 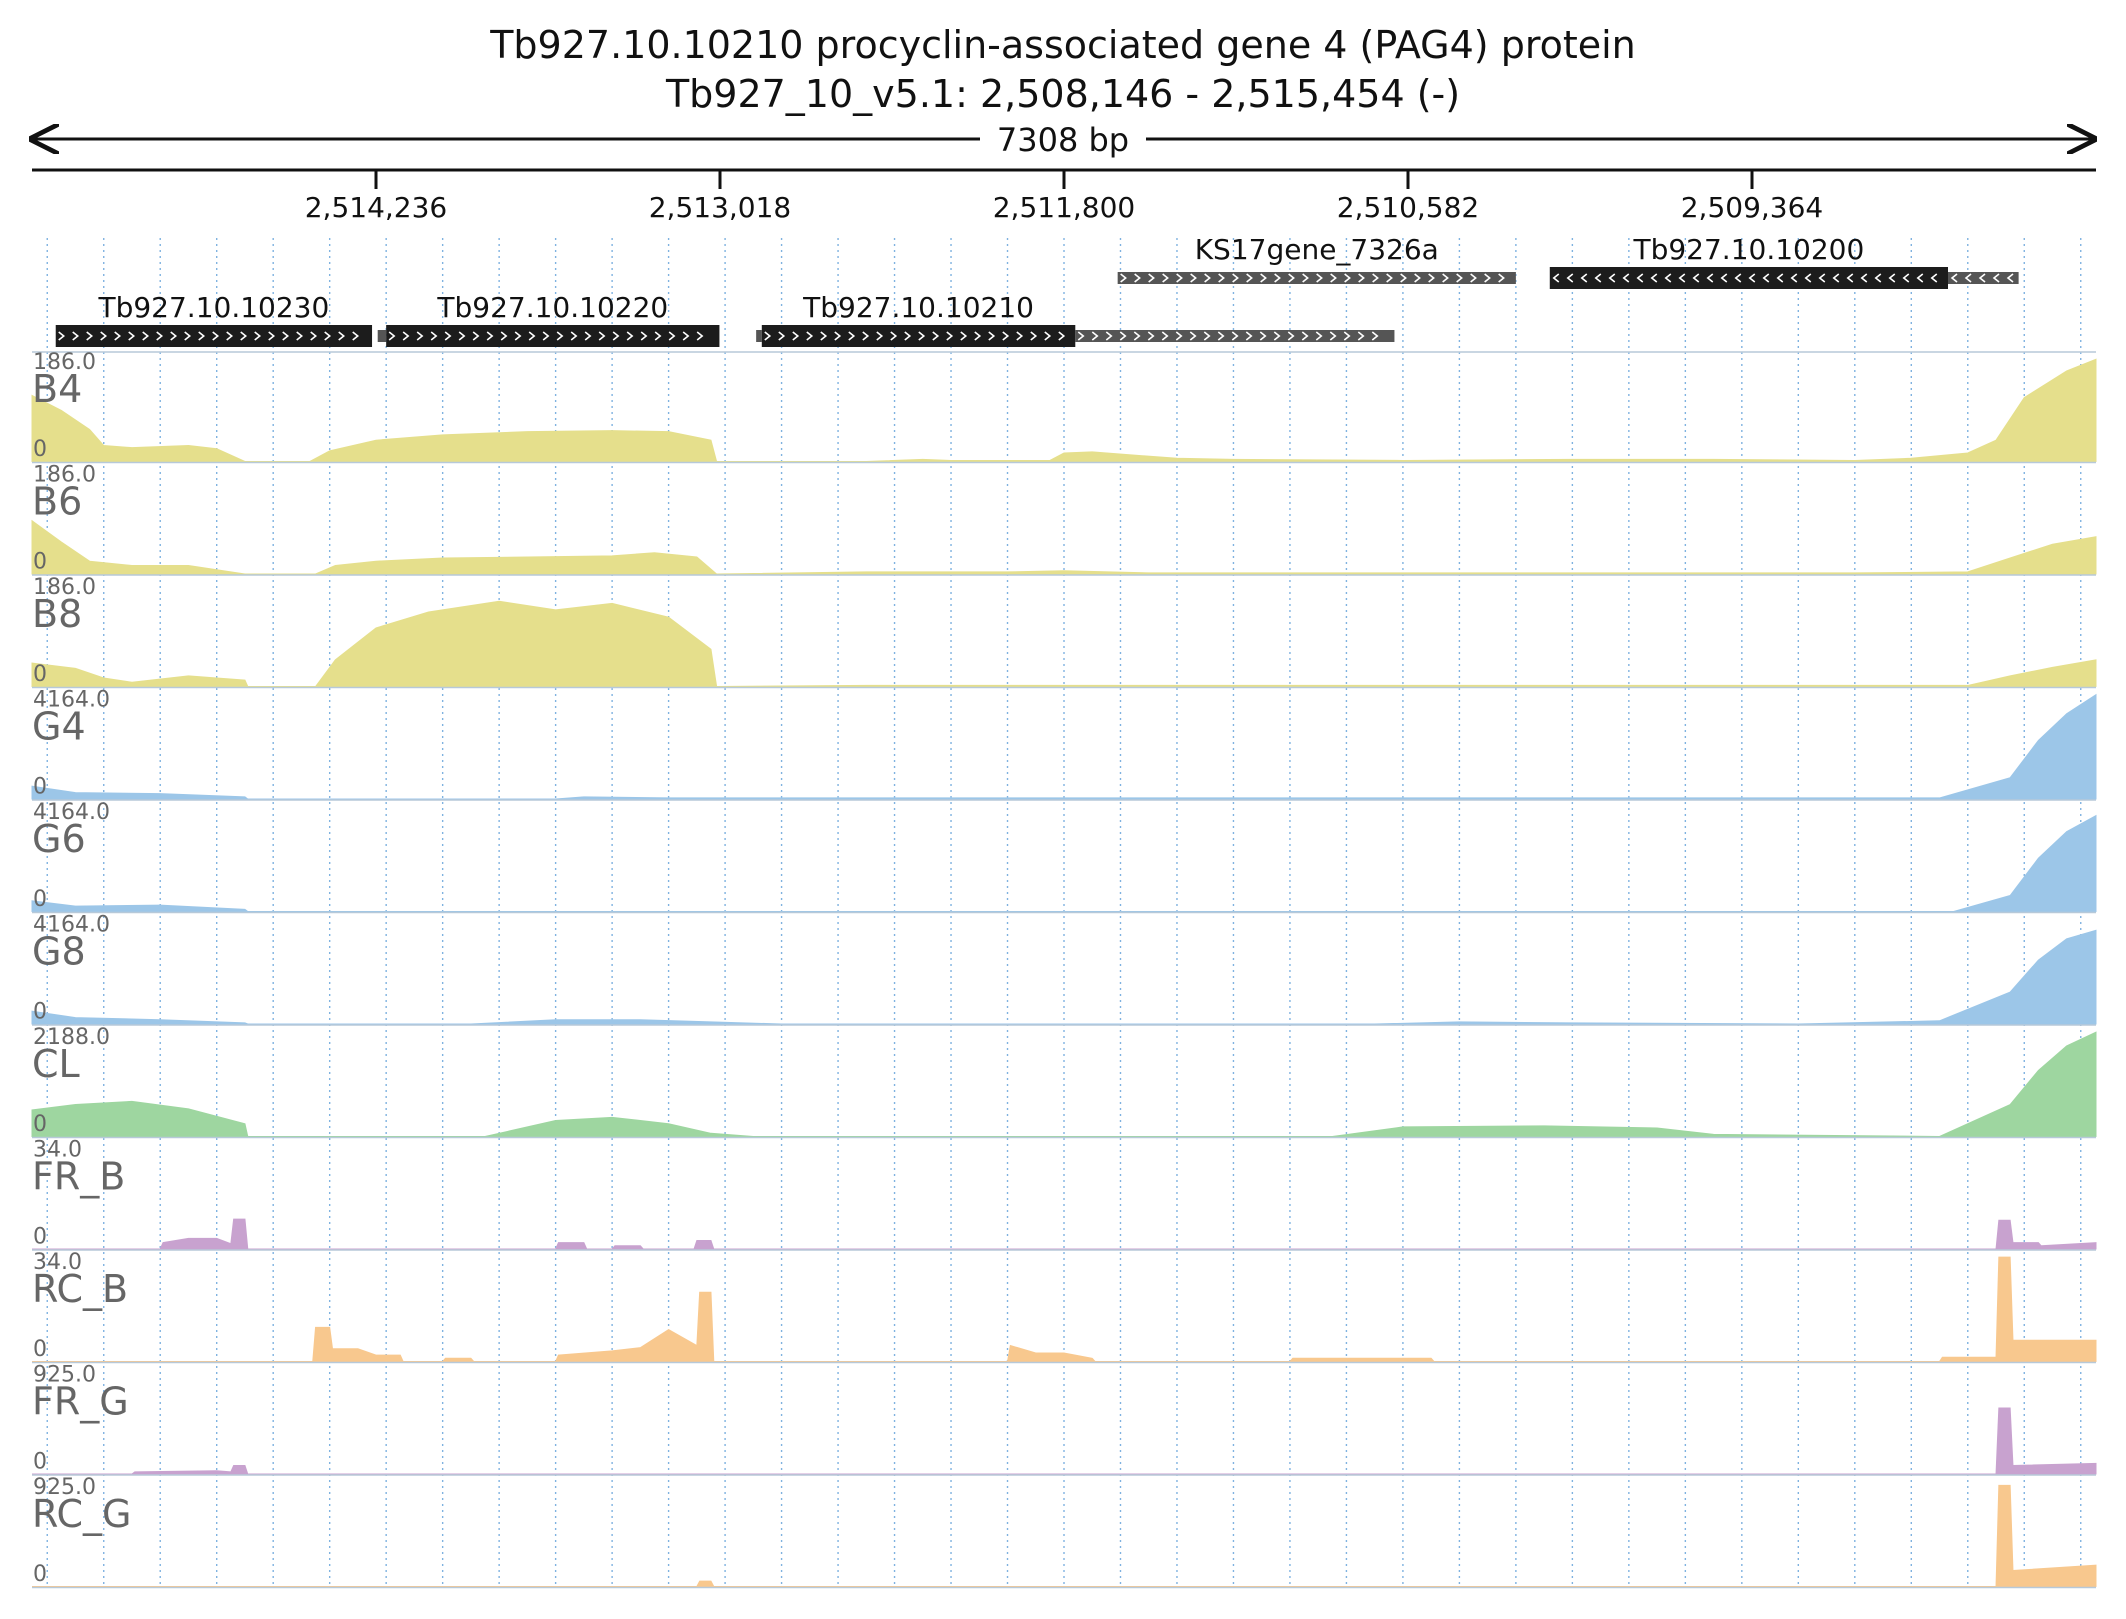 I want to click on coordinate-tick-label: 2,510,582, so click(x=1408, y=207).